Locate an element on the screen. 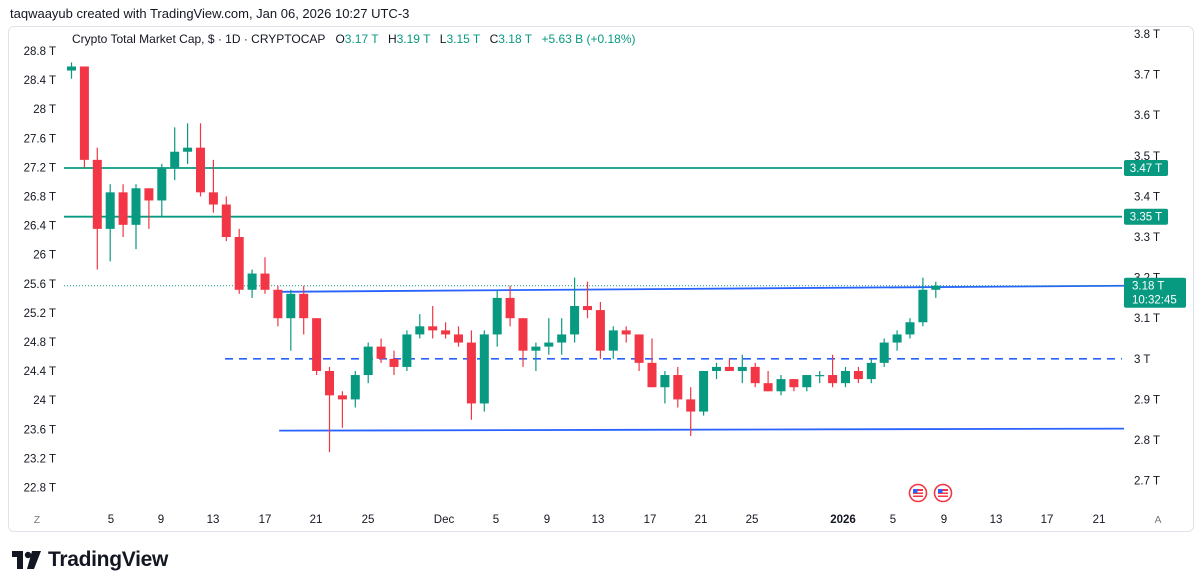 This screenshot has height=585, width=1200. right-axis-tick: 3.3 T is located at coordinates (1147, 238).